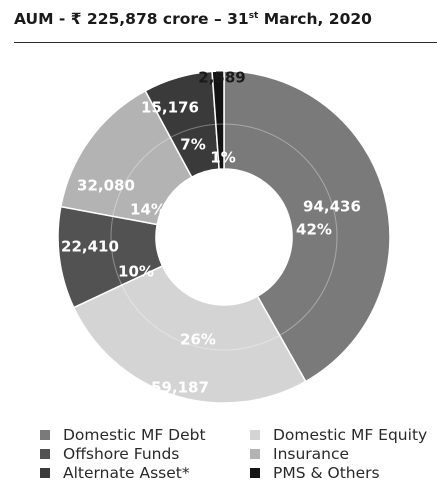 Image resolution: width=437 pixels, height=488 pixels. Describe the element at coordinates (332, 207) in the screenshot. I see `value-label-domestic-mf-debt: 94,436` at that location.